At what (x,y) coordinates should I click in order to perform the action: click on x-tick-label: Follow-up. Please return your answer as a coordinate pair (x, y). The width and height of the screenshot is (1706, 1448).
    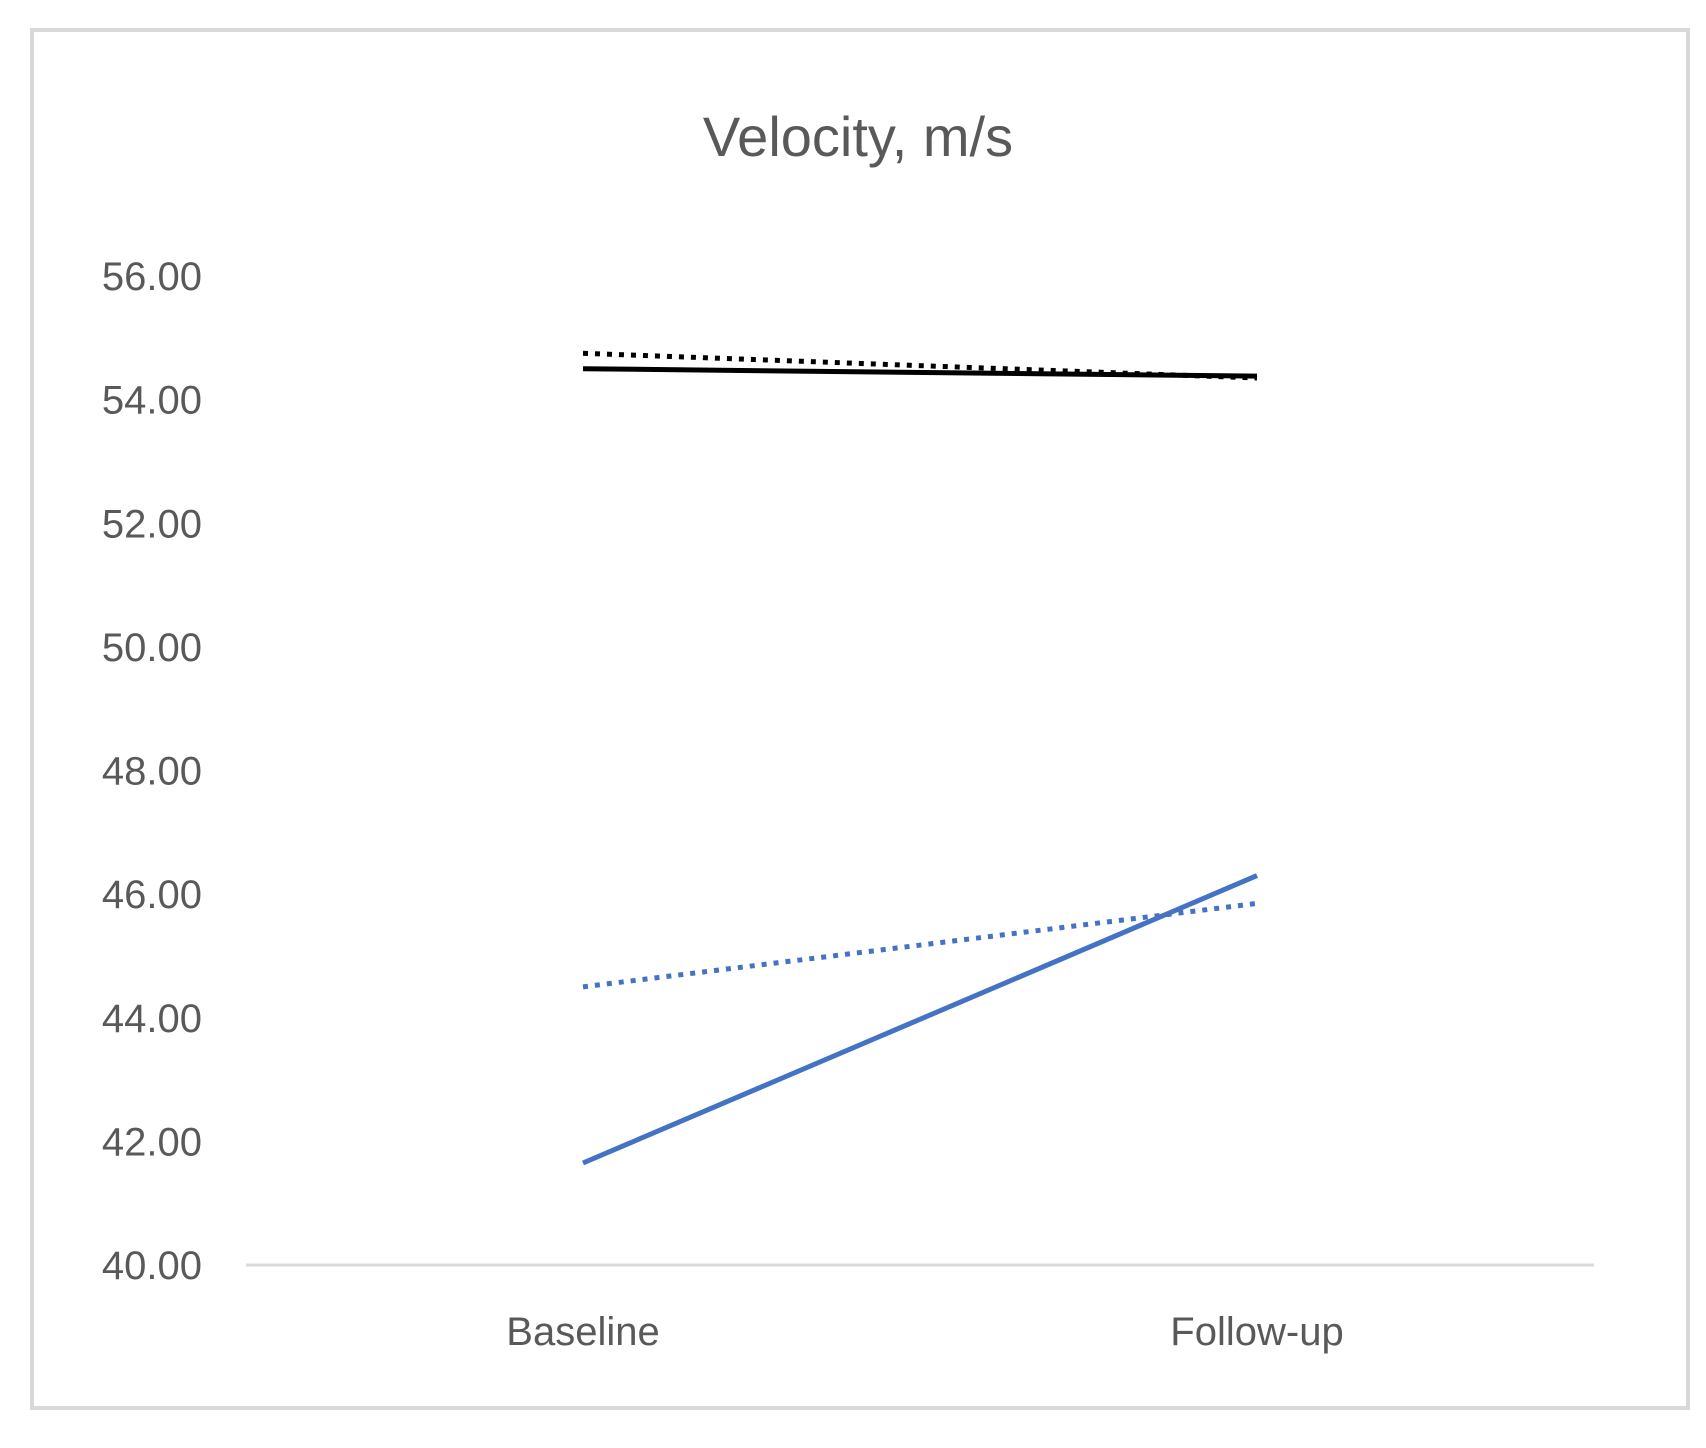
    Looking at the image, I should click on (1256, 1332).